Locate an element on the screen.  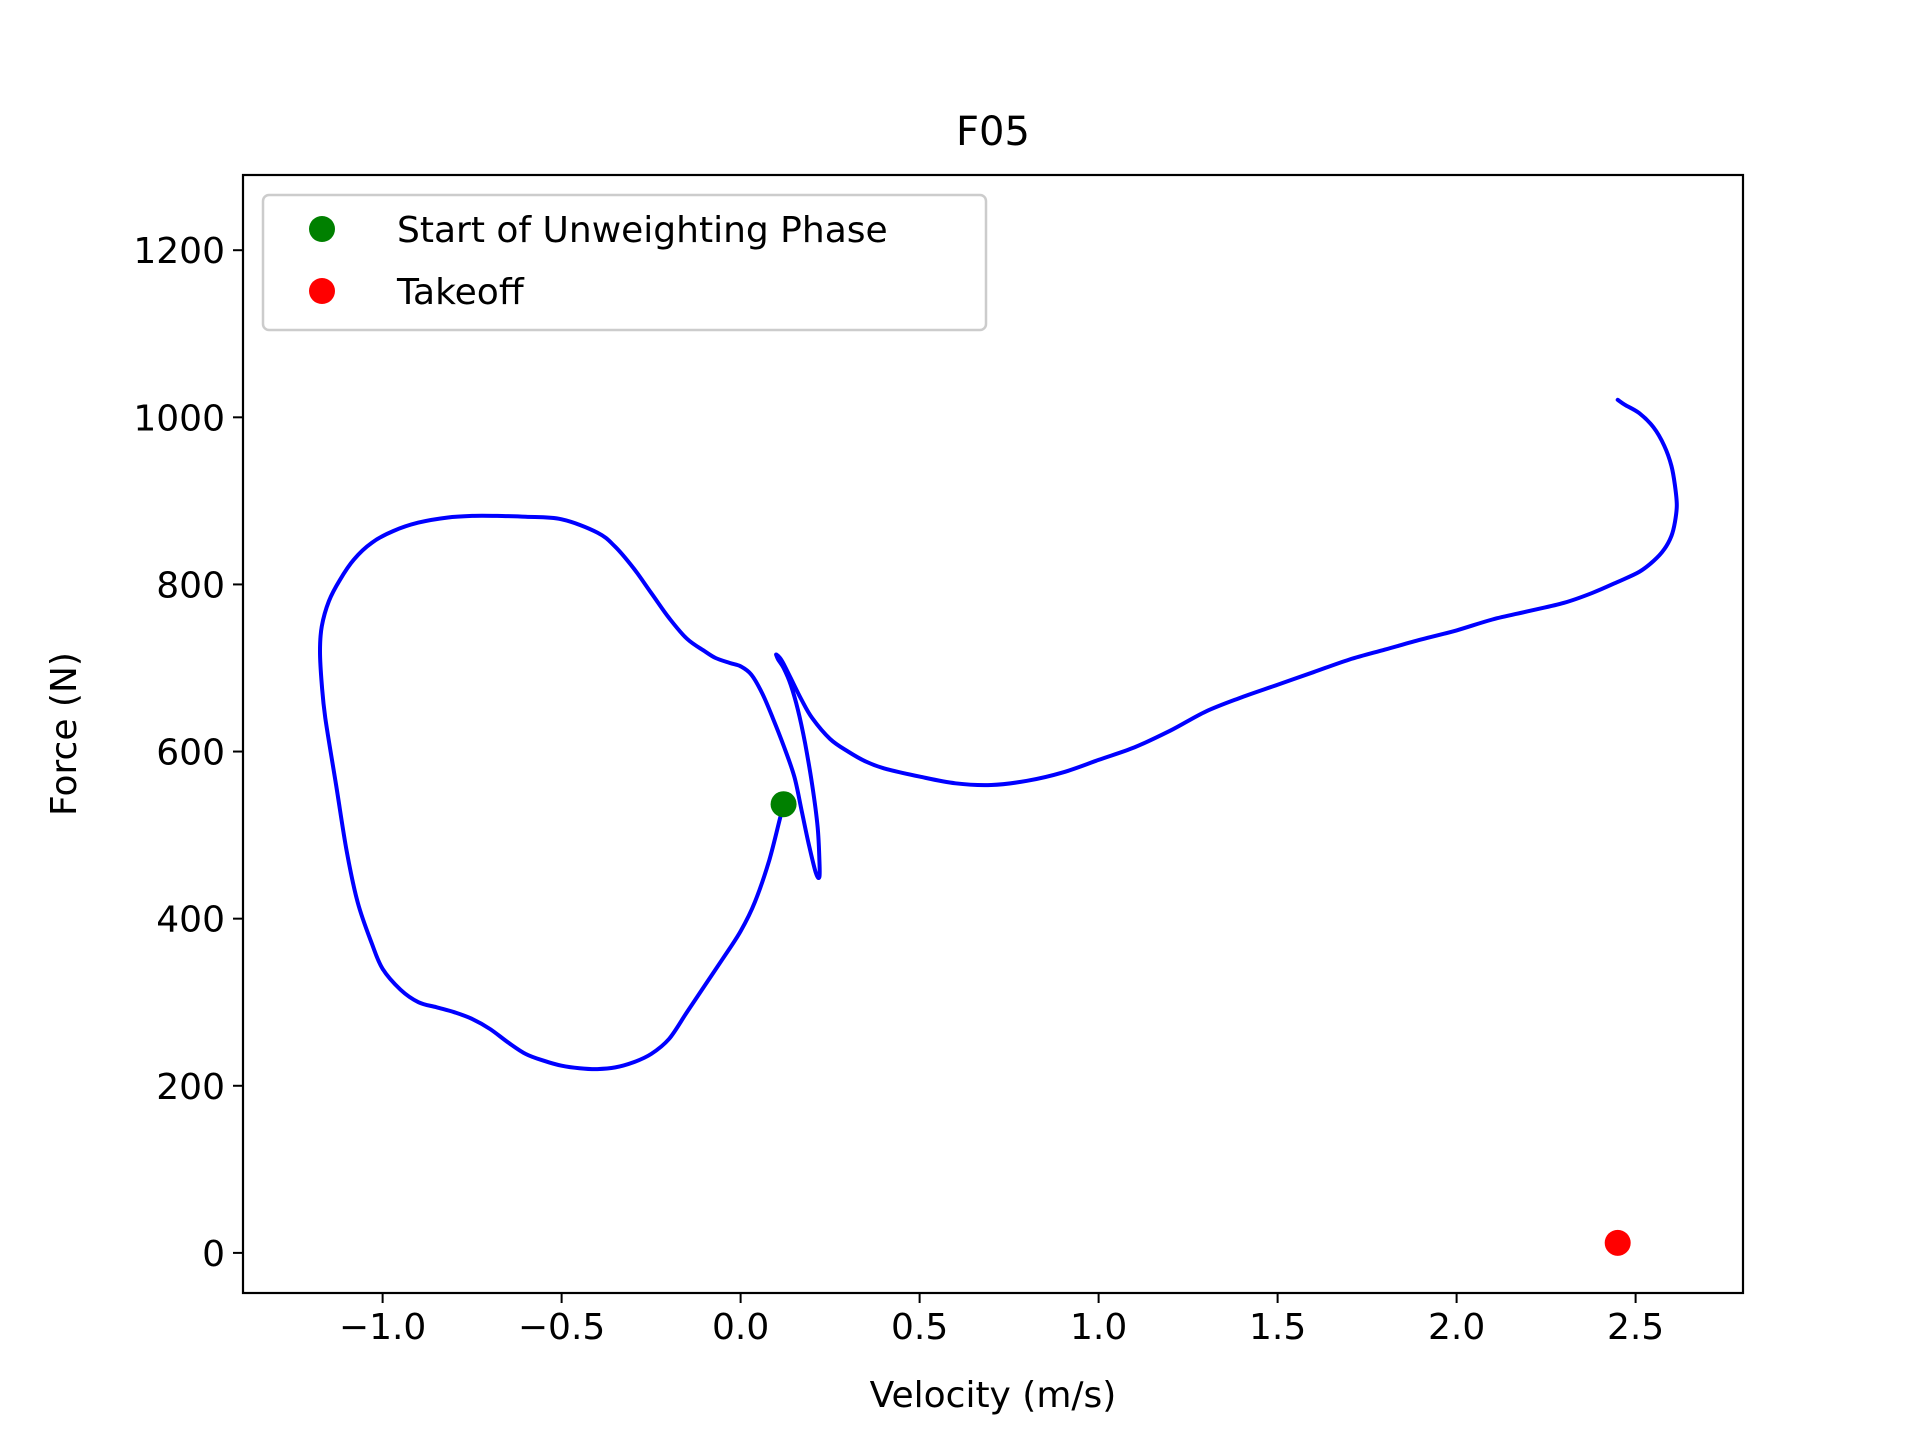
y-tick-label: 600 is located at coordinates (190, 753).